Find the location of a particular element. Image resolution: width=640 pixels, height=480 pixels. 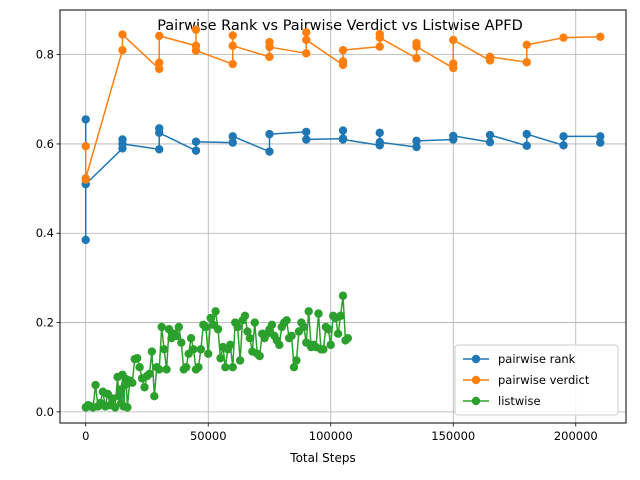

legend-label-listwise: listwise is located at coordinates (519, 401).